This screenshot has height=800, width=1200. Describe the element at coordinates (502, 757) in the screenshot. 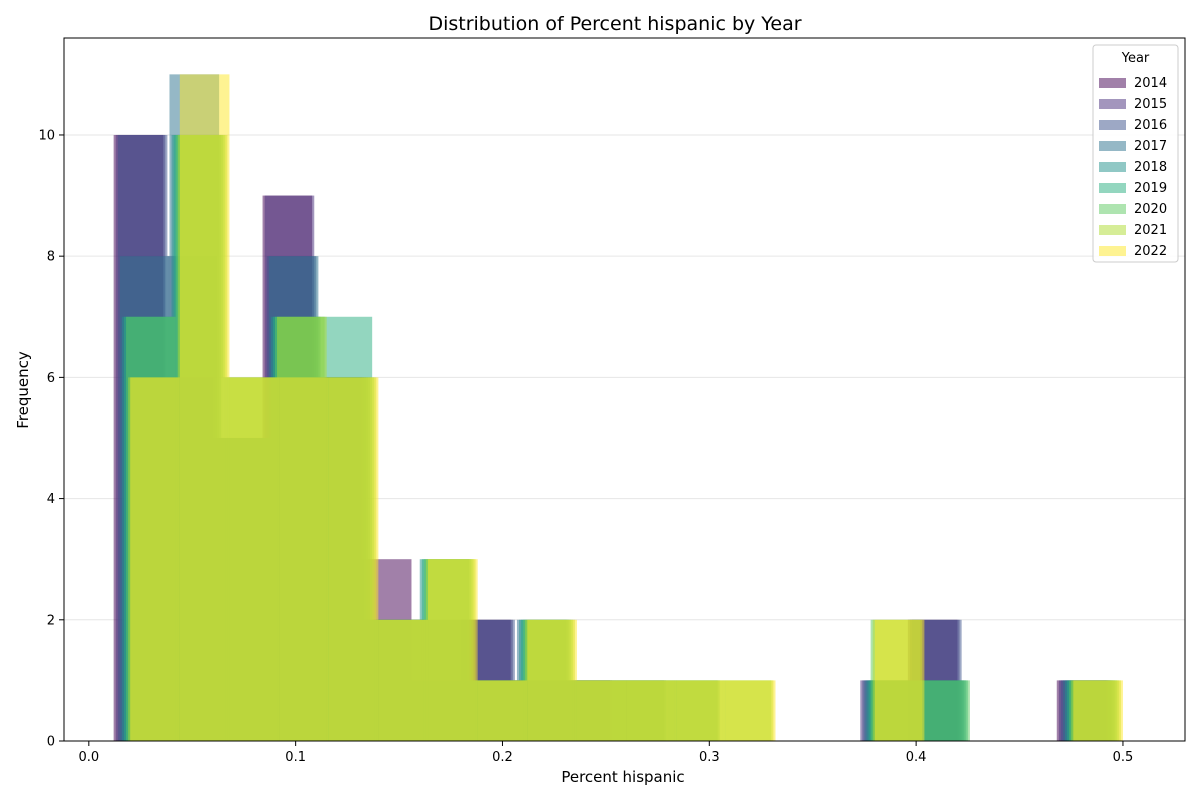

I see `x-tick-label: 0.2` at that location.